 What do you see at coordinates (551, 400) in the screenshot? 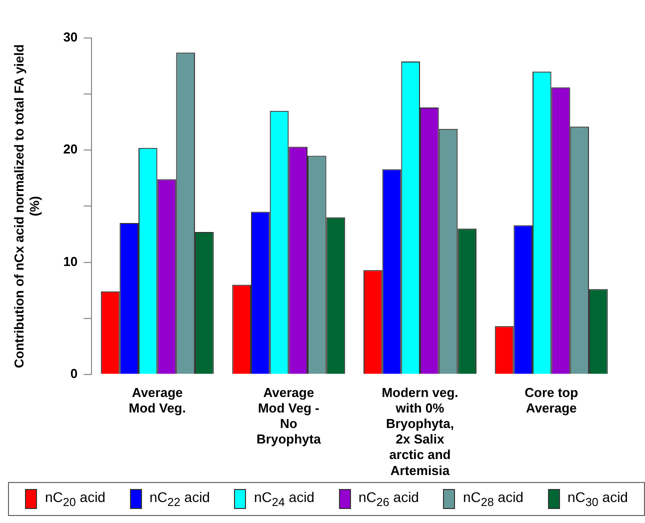
I see `x-tick-label: Core top Average` at bounding box center [551, 400].